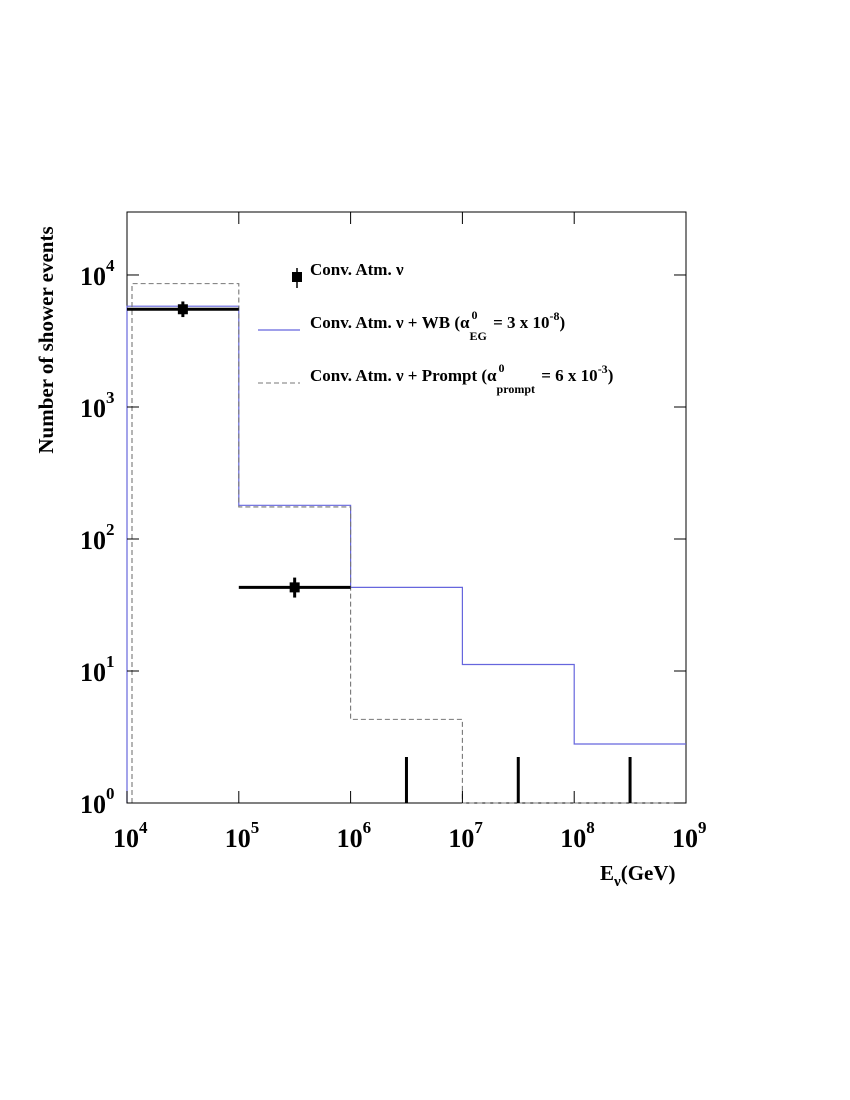  What do you see at coordinates (97, 801) in the screenshot?
I see `y-tick-label: 10⁰` at bounding box center [97, 801].